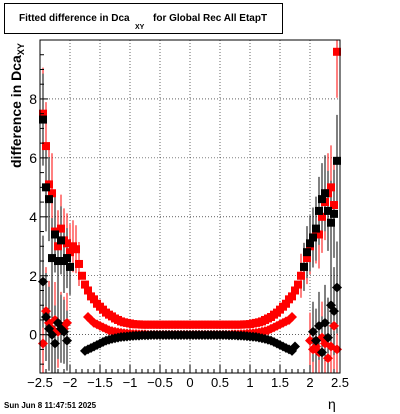 The image size is (400, 414). What do you see at coordinates (130, 382) in the screenshot?
I see `x-tick-label: −1` at bounding box center [130, 382].